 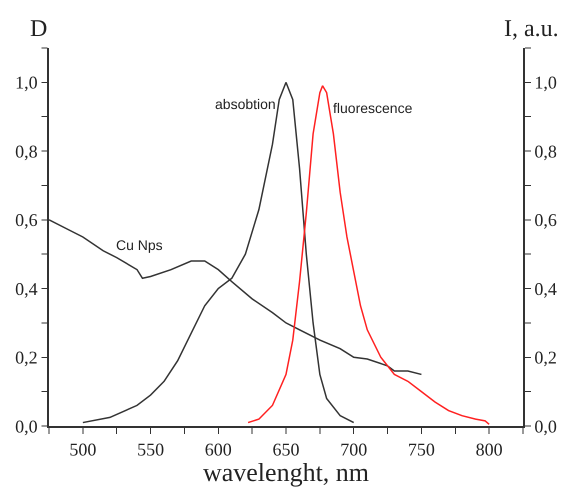 I want to click on x-tick-label: 800, so click(x=489, y=449).